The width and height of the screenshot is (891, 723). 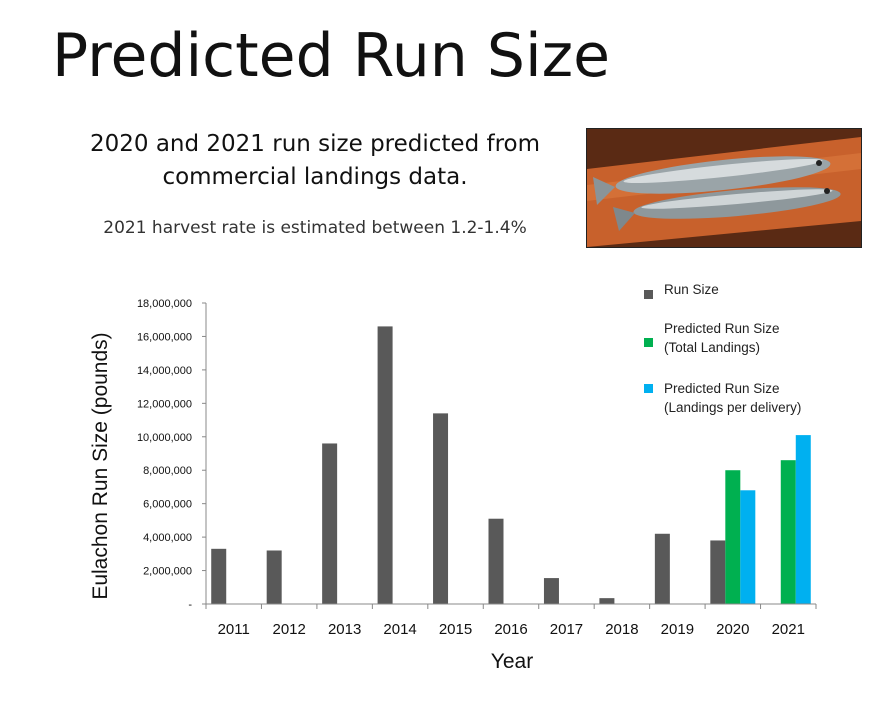 What do you see at coordinates (648, 342) in the screenshot?
I see `legend-swatch-total-landings` at bounding box center [648, 342].